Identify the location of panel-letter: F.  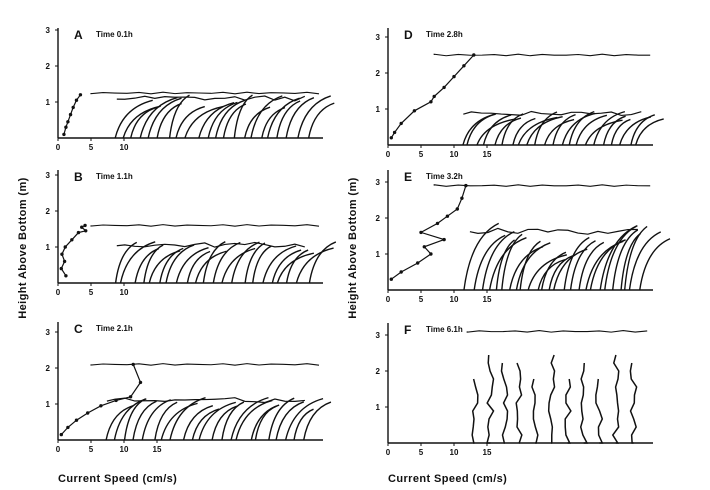
(407, 330).